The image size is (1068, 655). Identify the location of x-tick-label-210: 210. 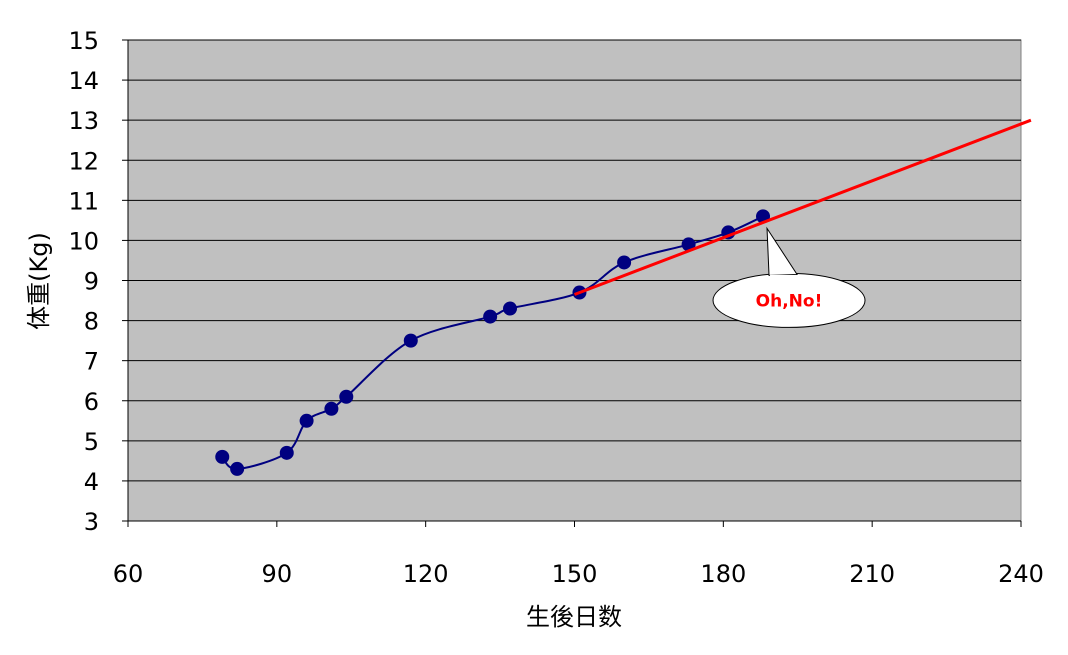
(872, 574).